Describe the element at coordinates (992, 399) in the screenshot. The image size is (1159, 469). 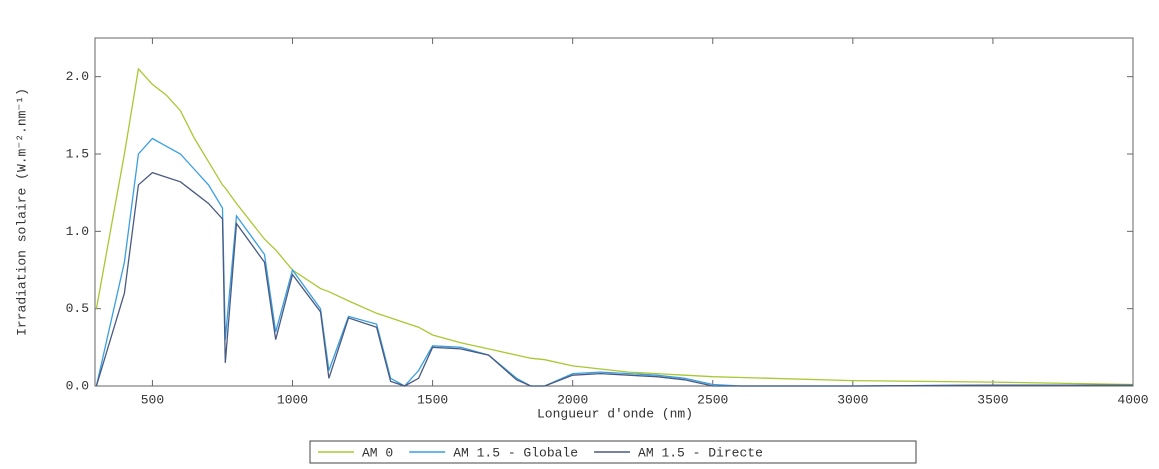
I see `x-tick-label: 3500` at that location.